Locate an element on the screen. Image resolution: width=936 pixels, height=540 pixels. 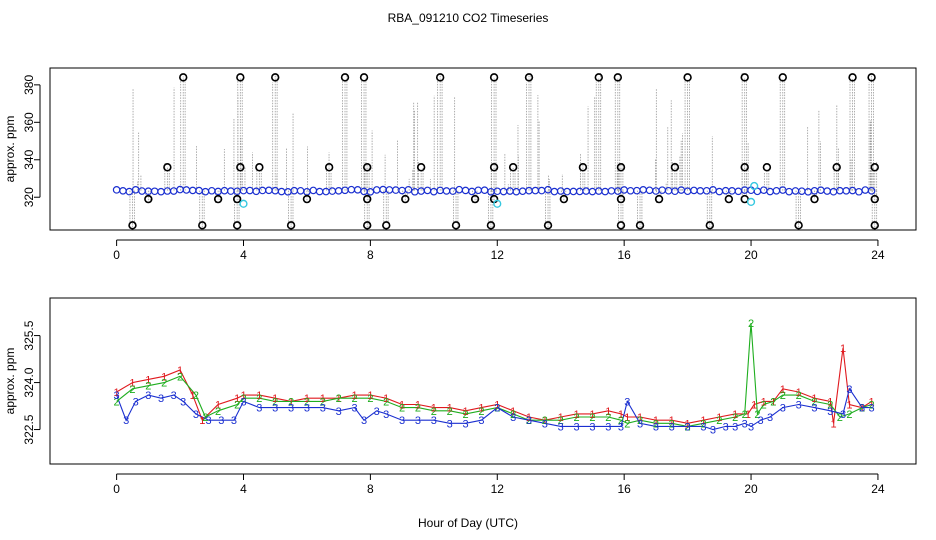
bottom-y-tick-label: 325.5 is located at coordinates (29, 335).